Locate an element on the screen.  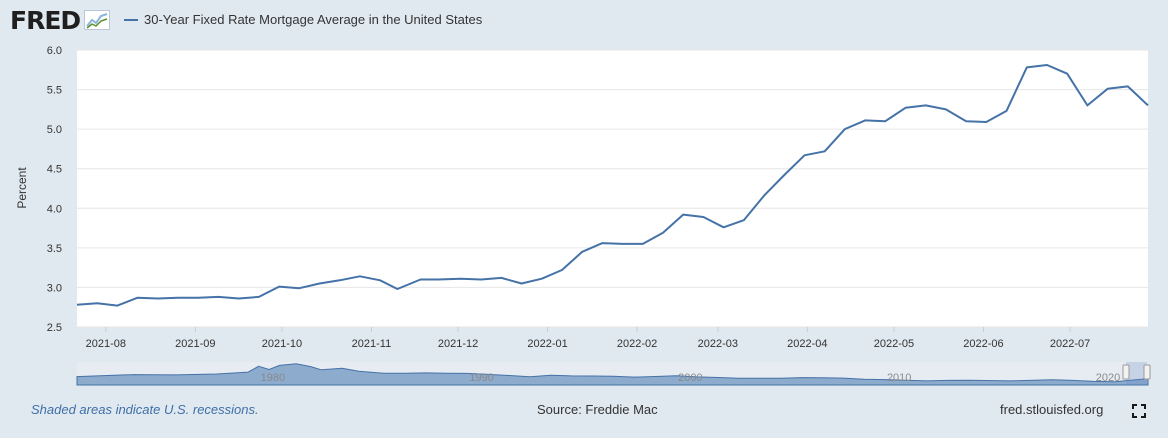
navigator-year-label: 2000 is located at coordinates (690, 378).